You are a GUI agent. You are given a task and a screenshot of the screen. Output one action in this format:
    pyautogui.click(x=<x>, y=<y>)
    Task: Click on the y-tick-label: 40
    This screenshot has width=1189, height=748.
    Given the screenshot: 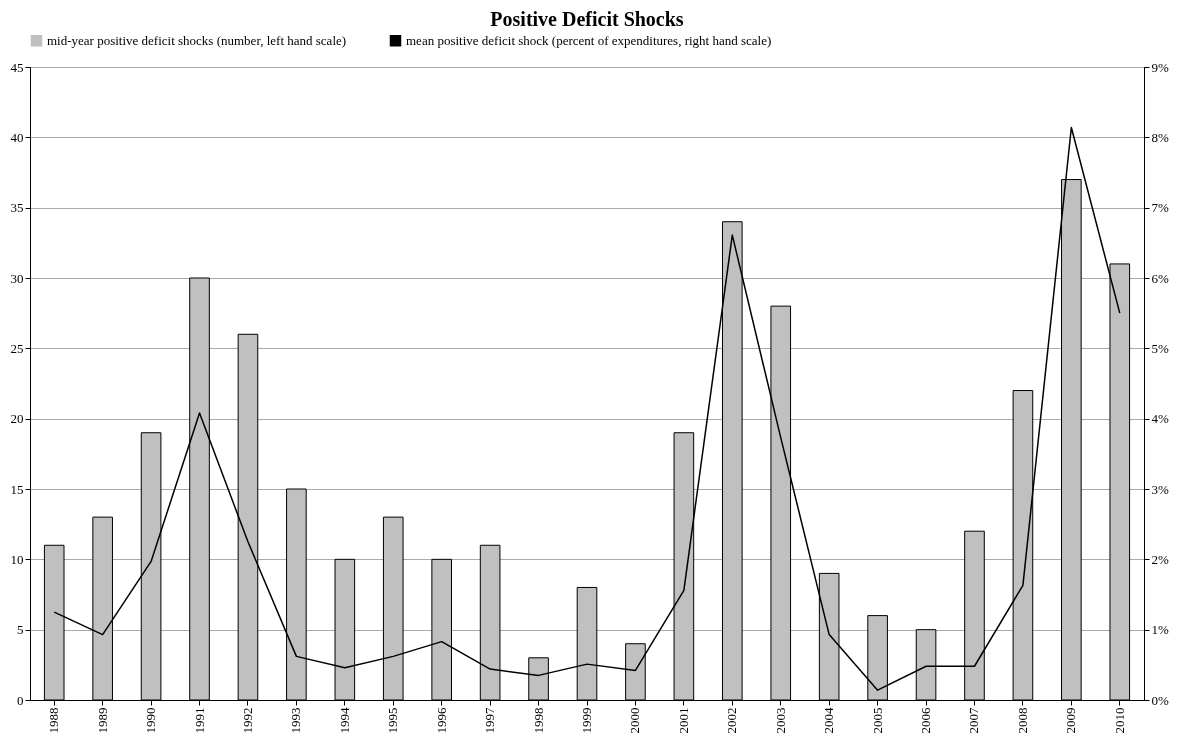 What is the action you would take?
    pyautogui.click(x=17, y=137)
    